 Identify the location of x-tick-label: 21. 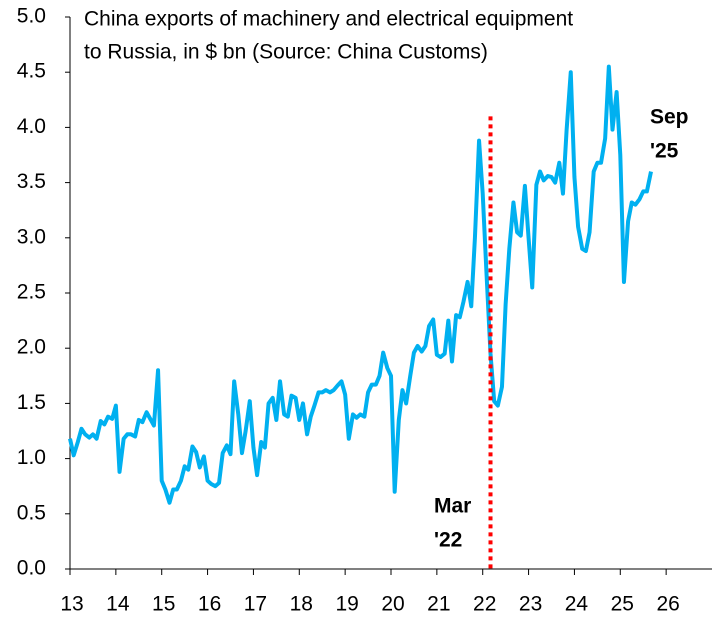
(438, 604).